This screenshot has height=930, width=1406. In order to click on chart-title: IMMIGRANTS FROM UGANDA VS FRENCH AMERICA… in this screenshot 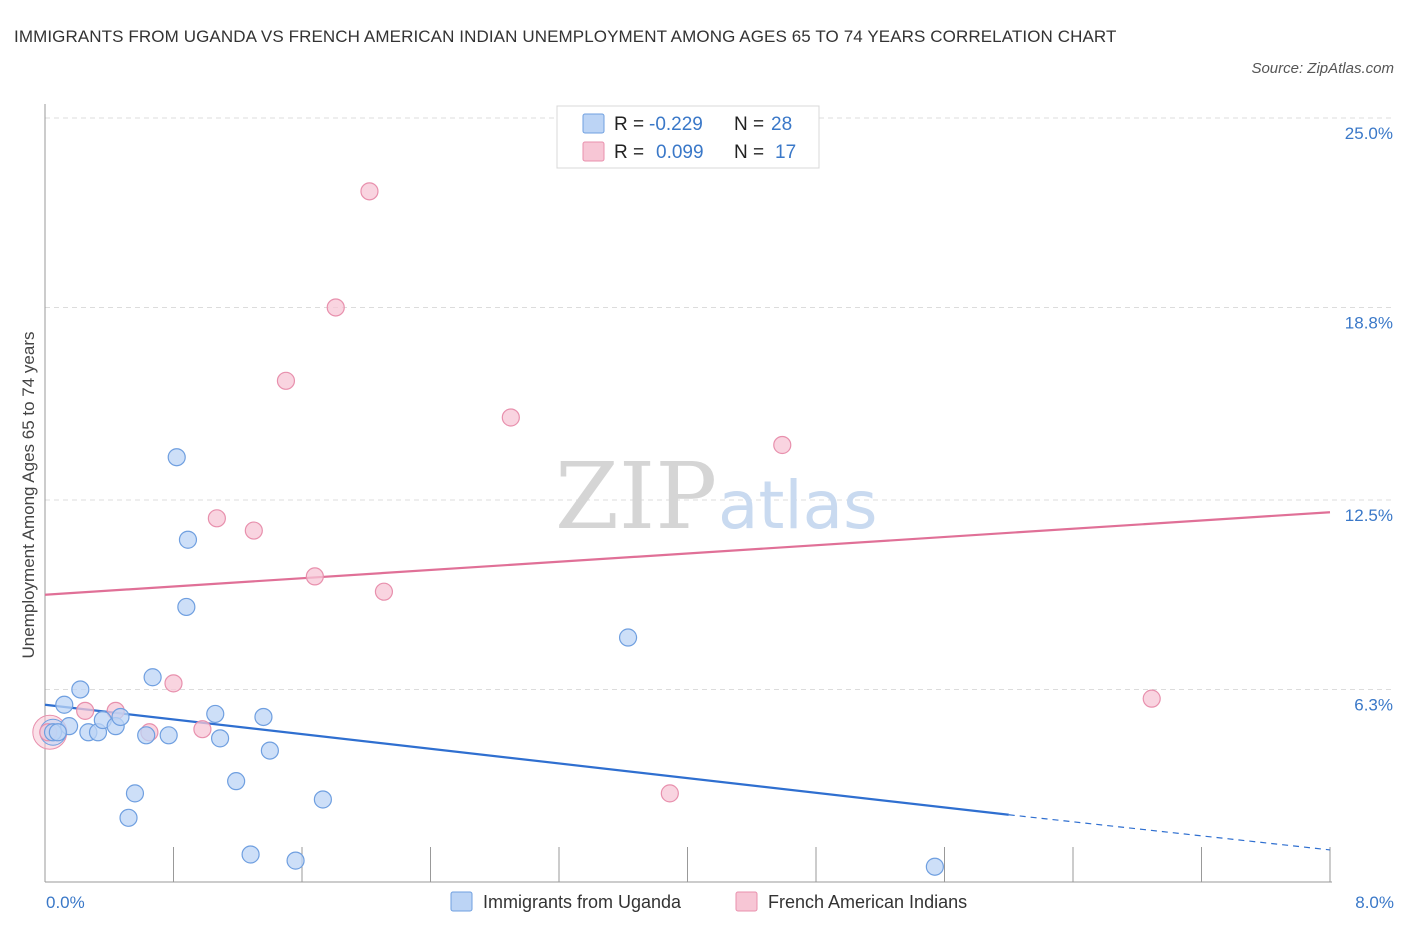, I will do `click(565, 36)`.